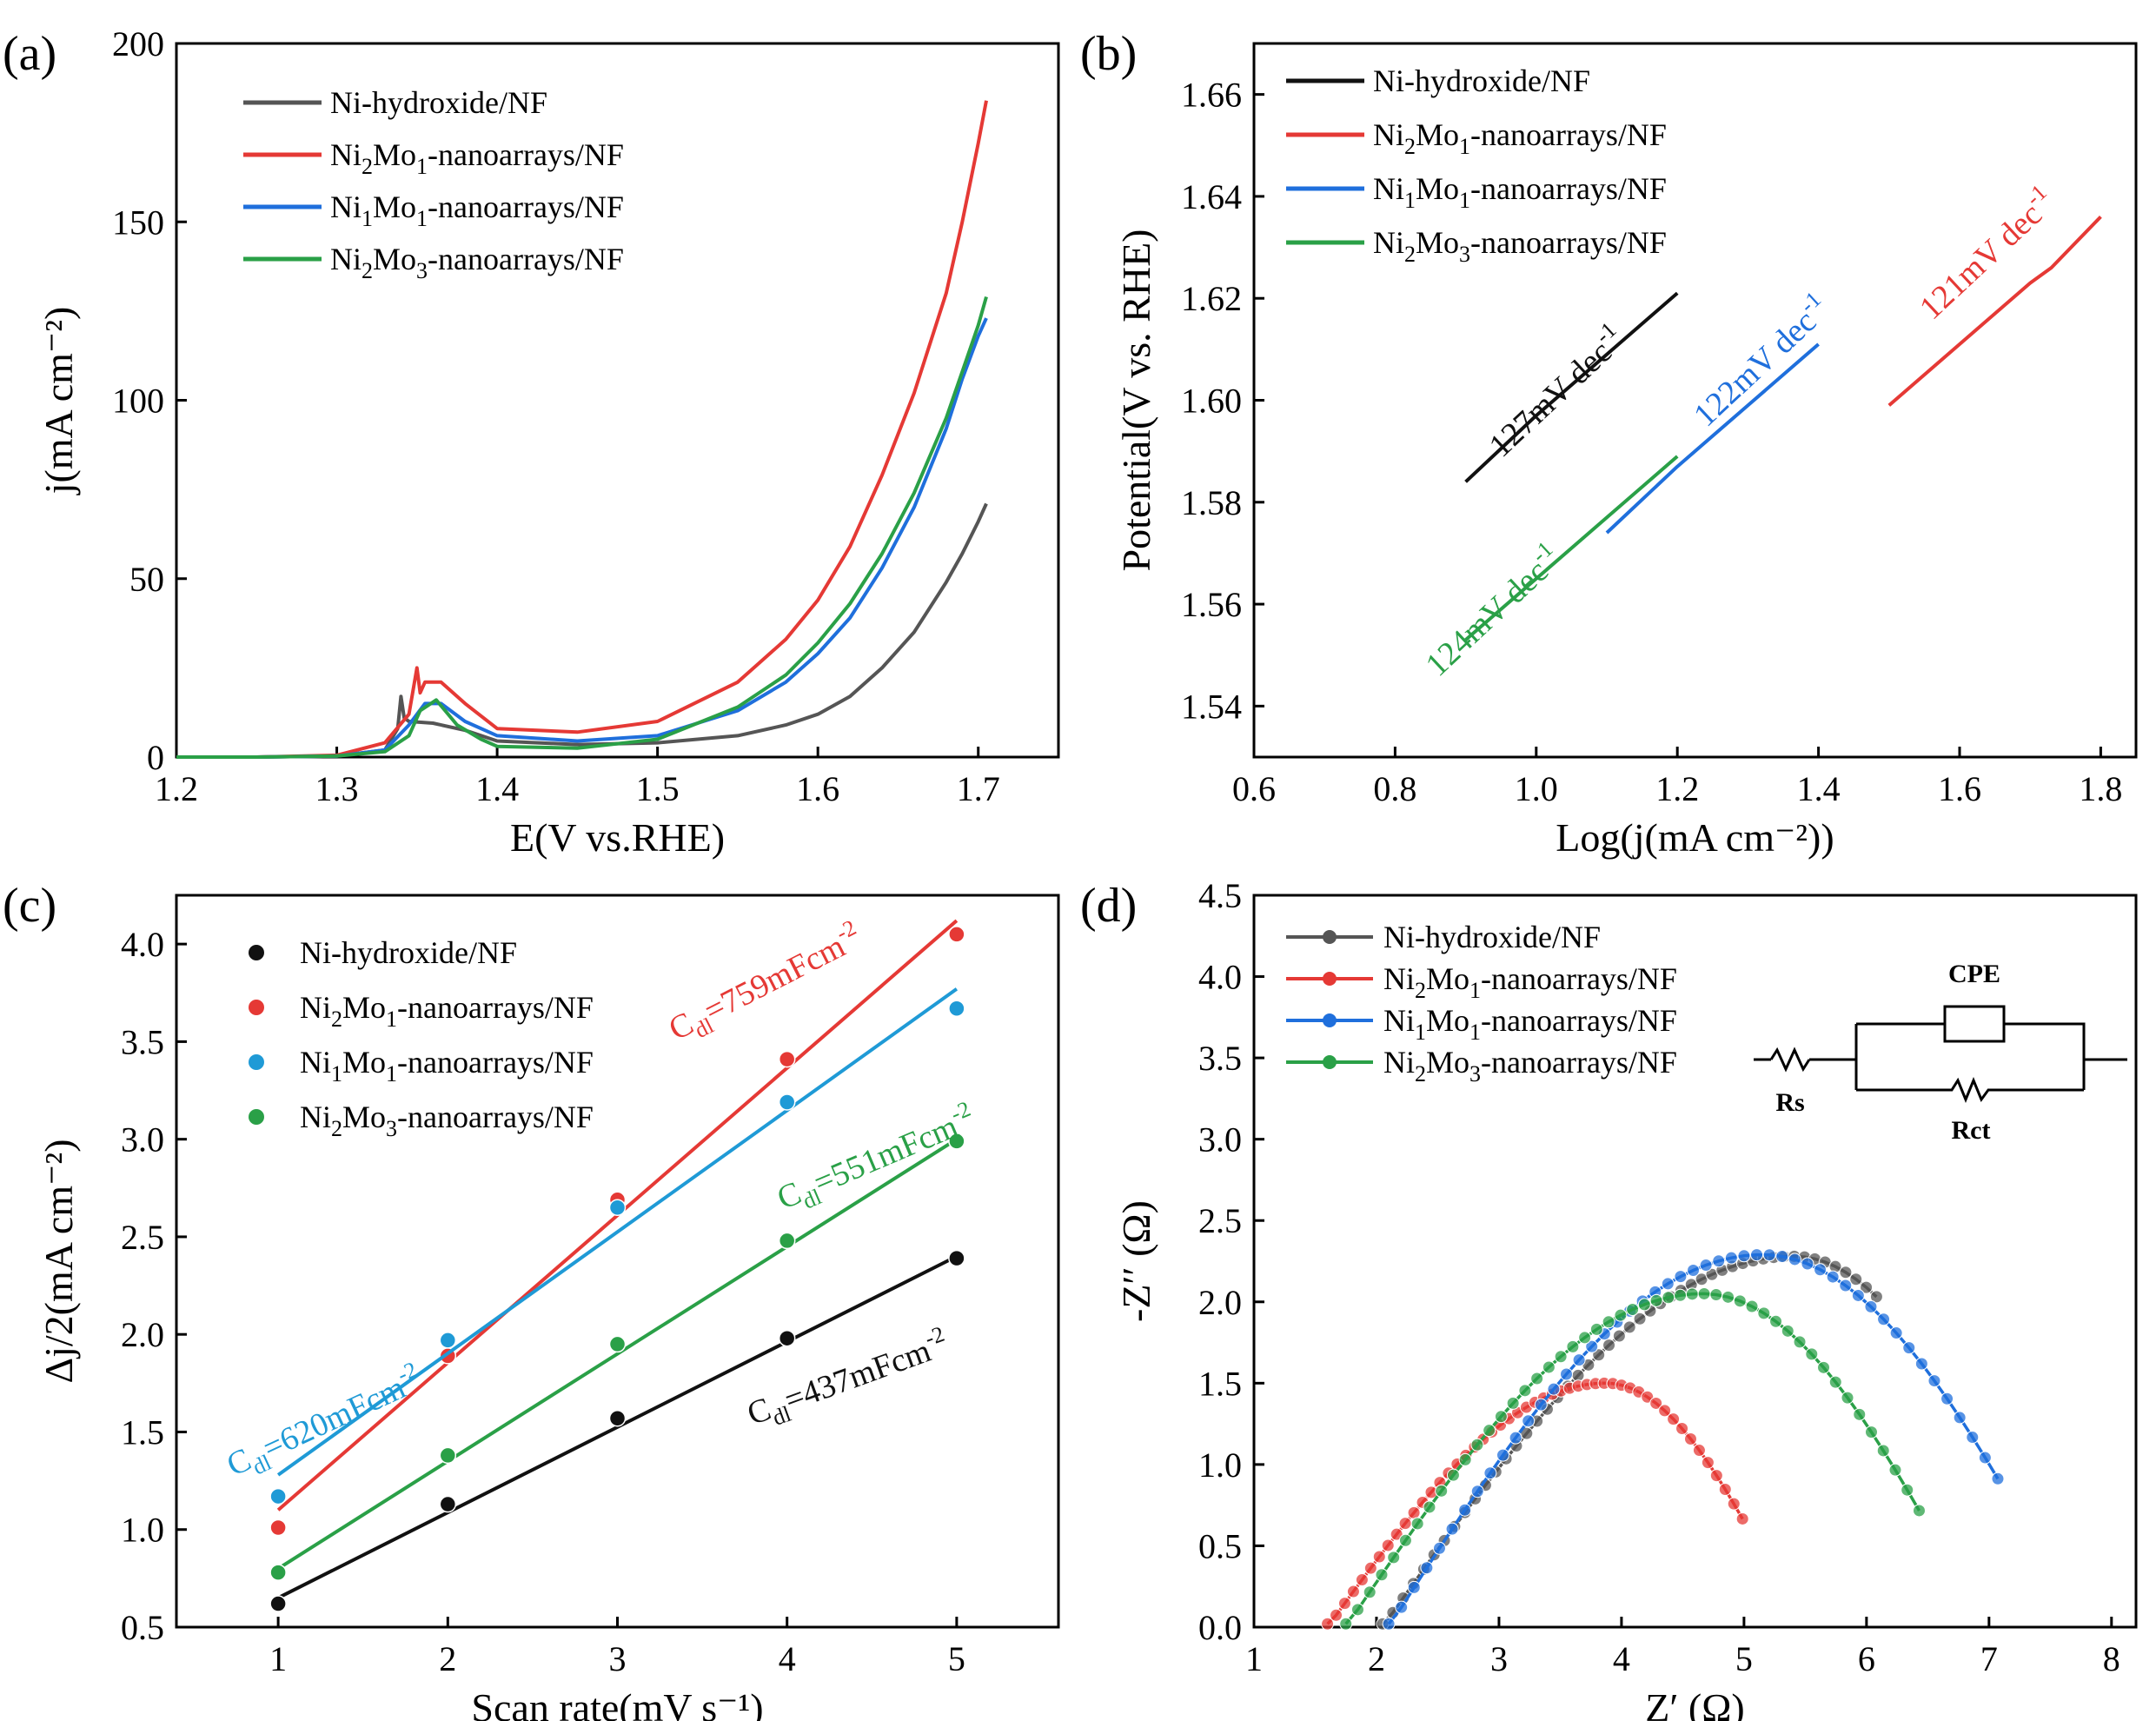 The image size is (2156, 1721). Describe the element at coordinates (138, 43) in the screenshot. I see `y-tick-label: 200` at that location.